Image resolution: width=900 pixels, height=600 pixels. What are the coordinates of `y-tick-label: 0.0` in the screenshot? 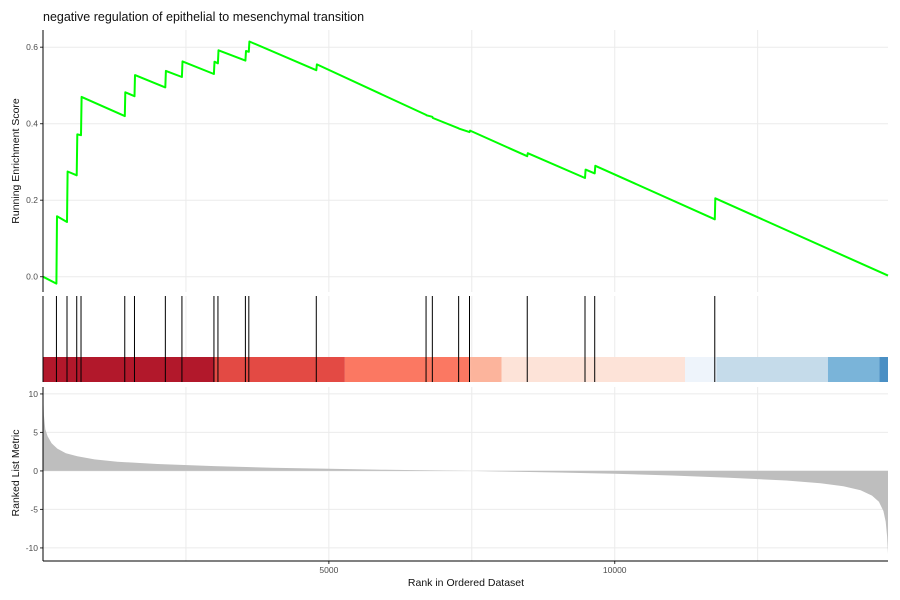 It's located at (32, 277).